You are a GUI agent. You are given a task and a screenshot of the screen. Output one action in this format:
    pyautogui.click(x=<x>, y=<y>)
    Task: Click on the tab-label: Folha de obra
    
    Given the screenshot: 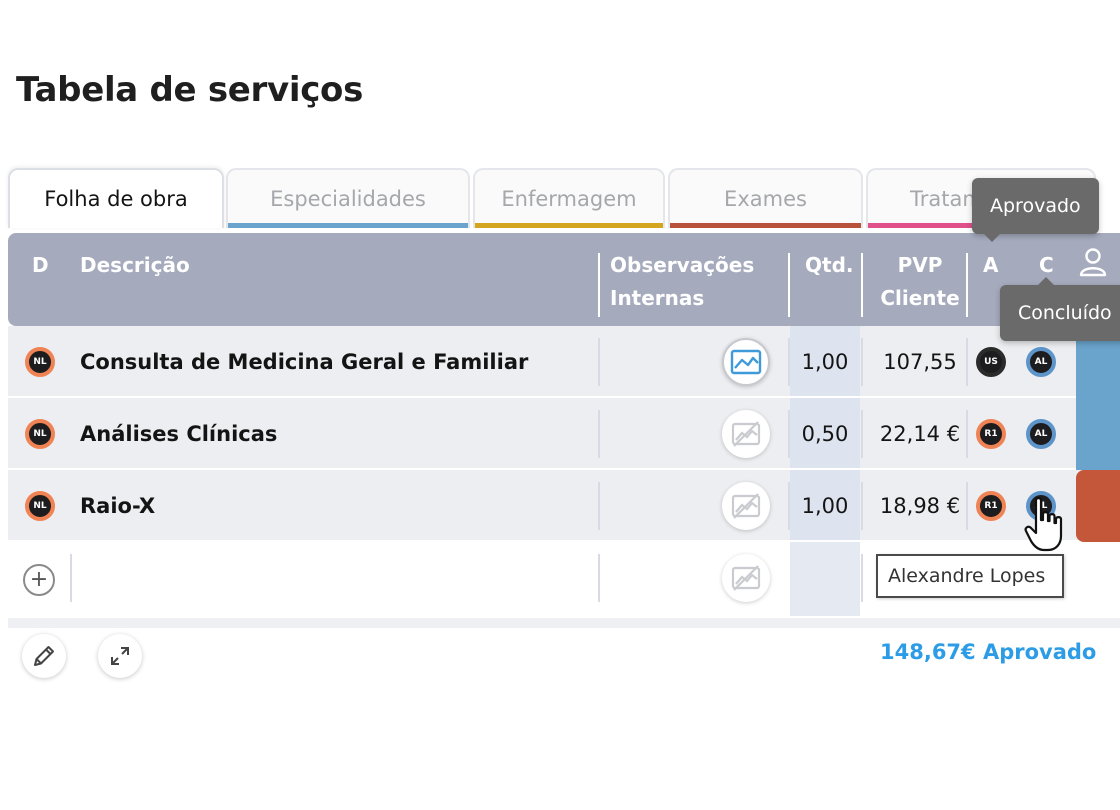 What is the action you would take?
    pyautogui.click(x=116, y=199)
    